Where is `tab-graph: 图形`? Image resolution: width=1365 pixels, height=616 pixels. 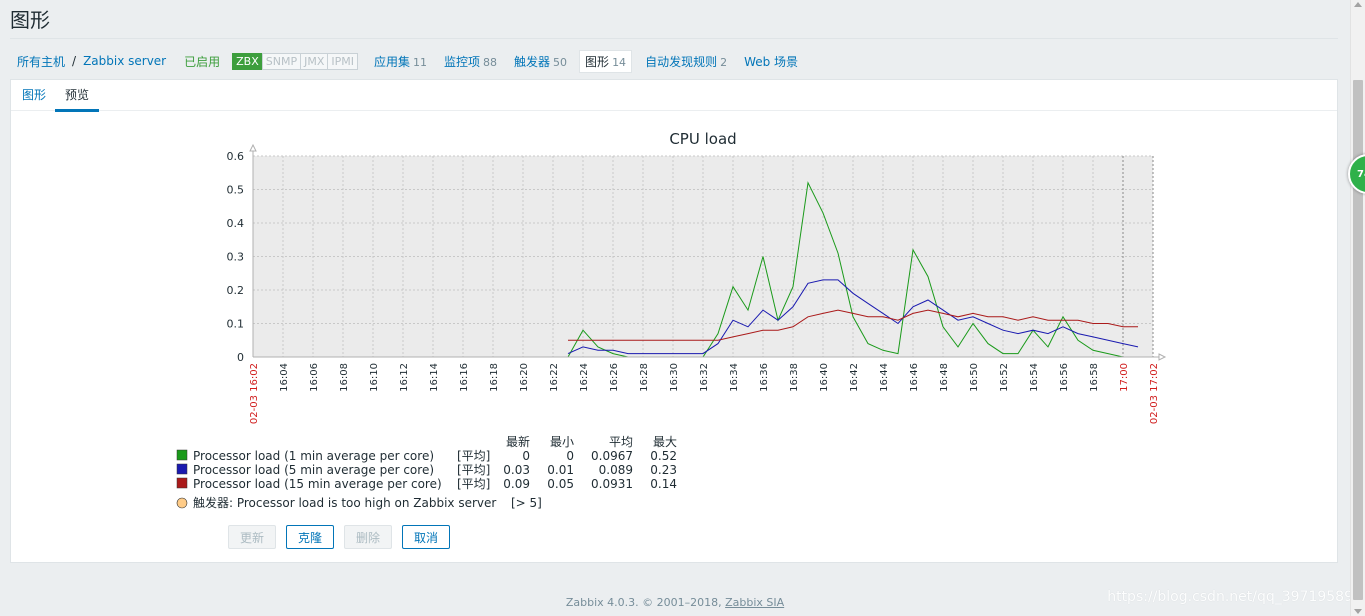
tab-graph: 图形 is located at coordinates (34, 95).